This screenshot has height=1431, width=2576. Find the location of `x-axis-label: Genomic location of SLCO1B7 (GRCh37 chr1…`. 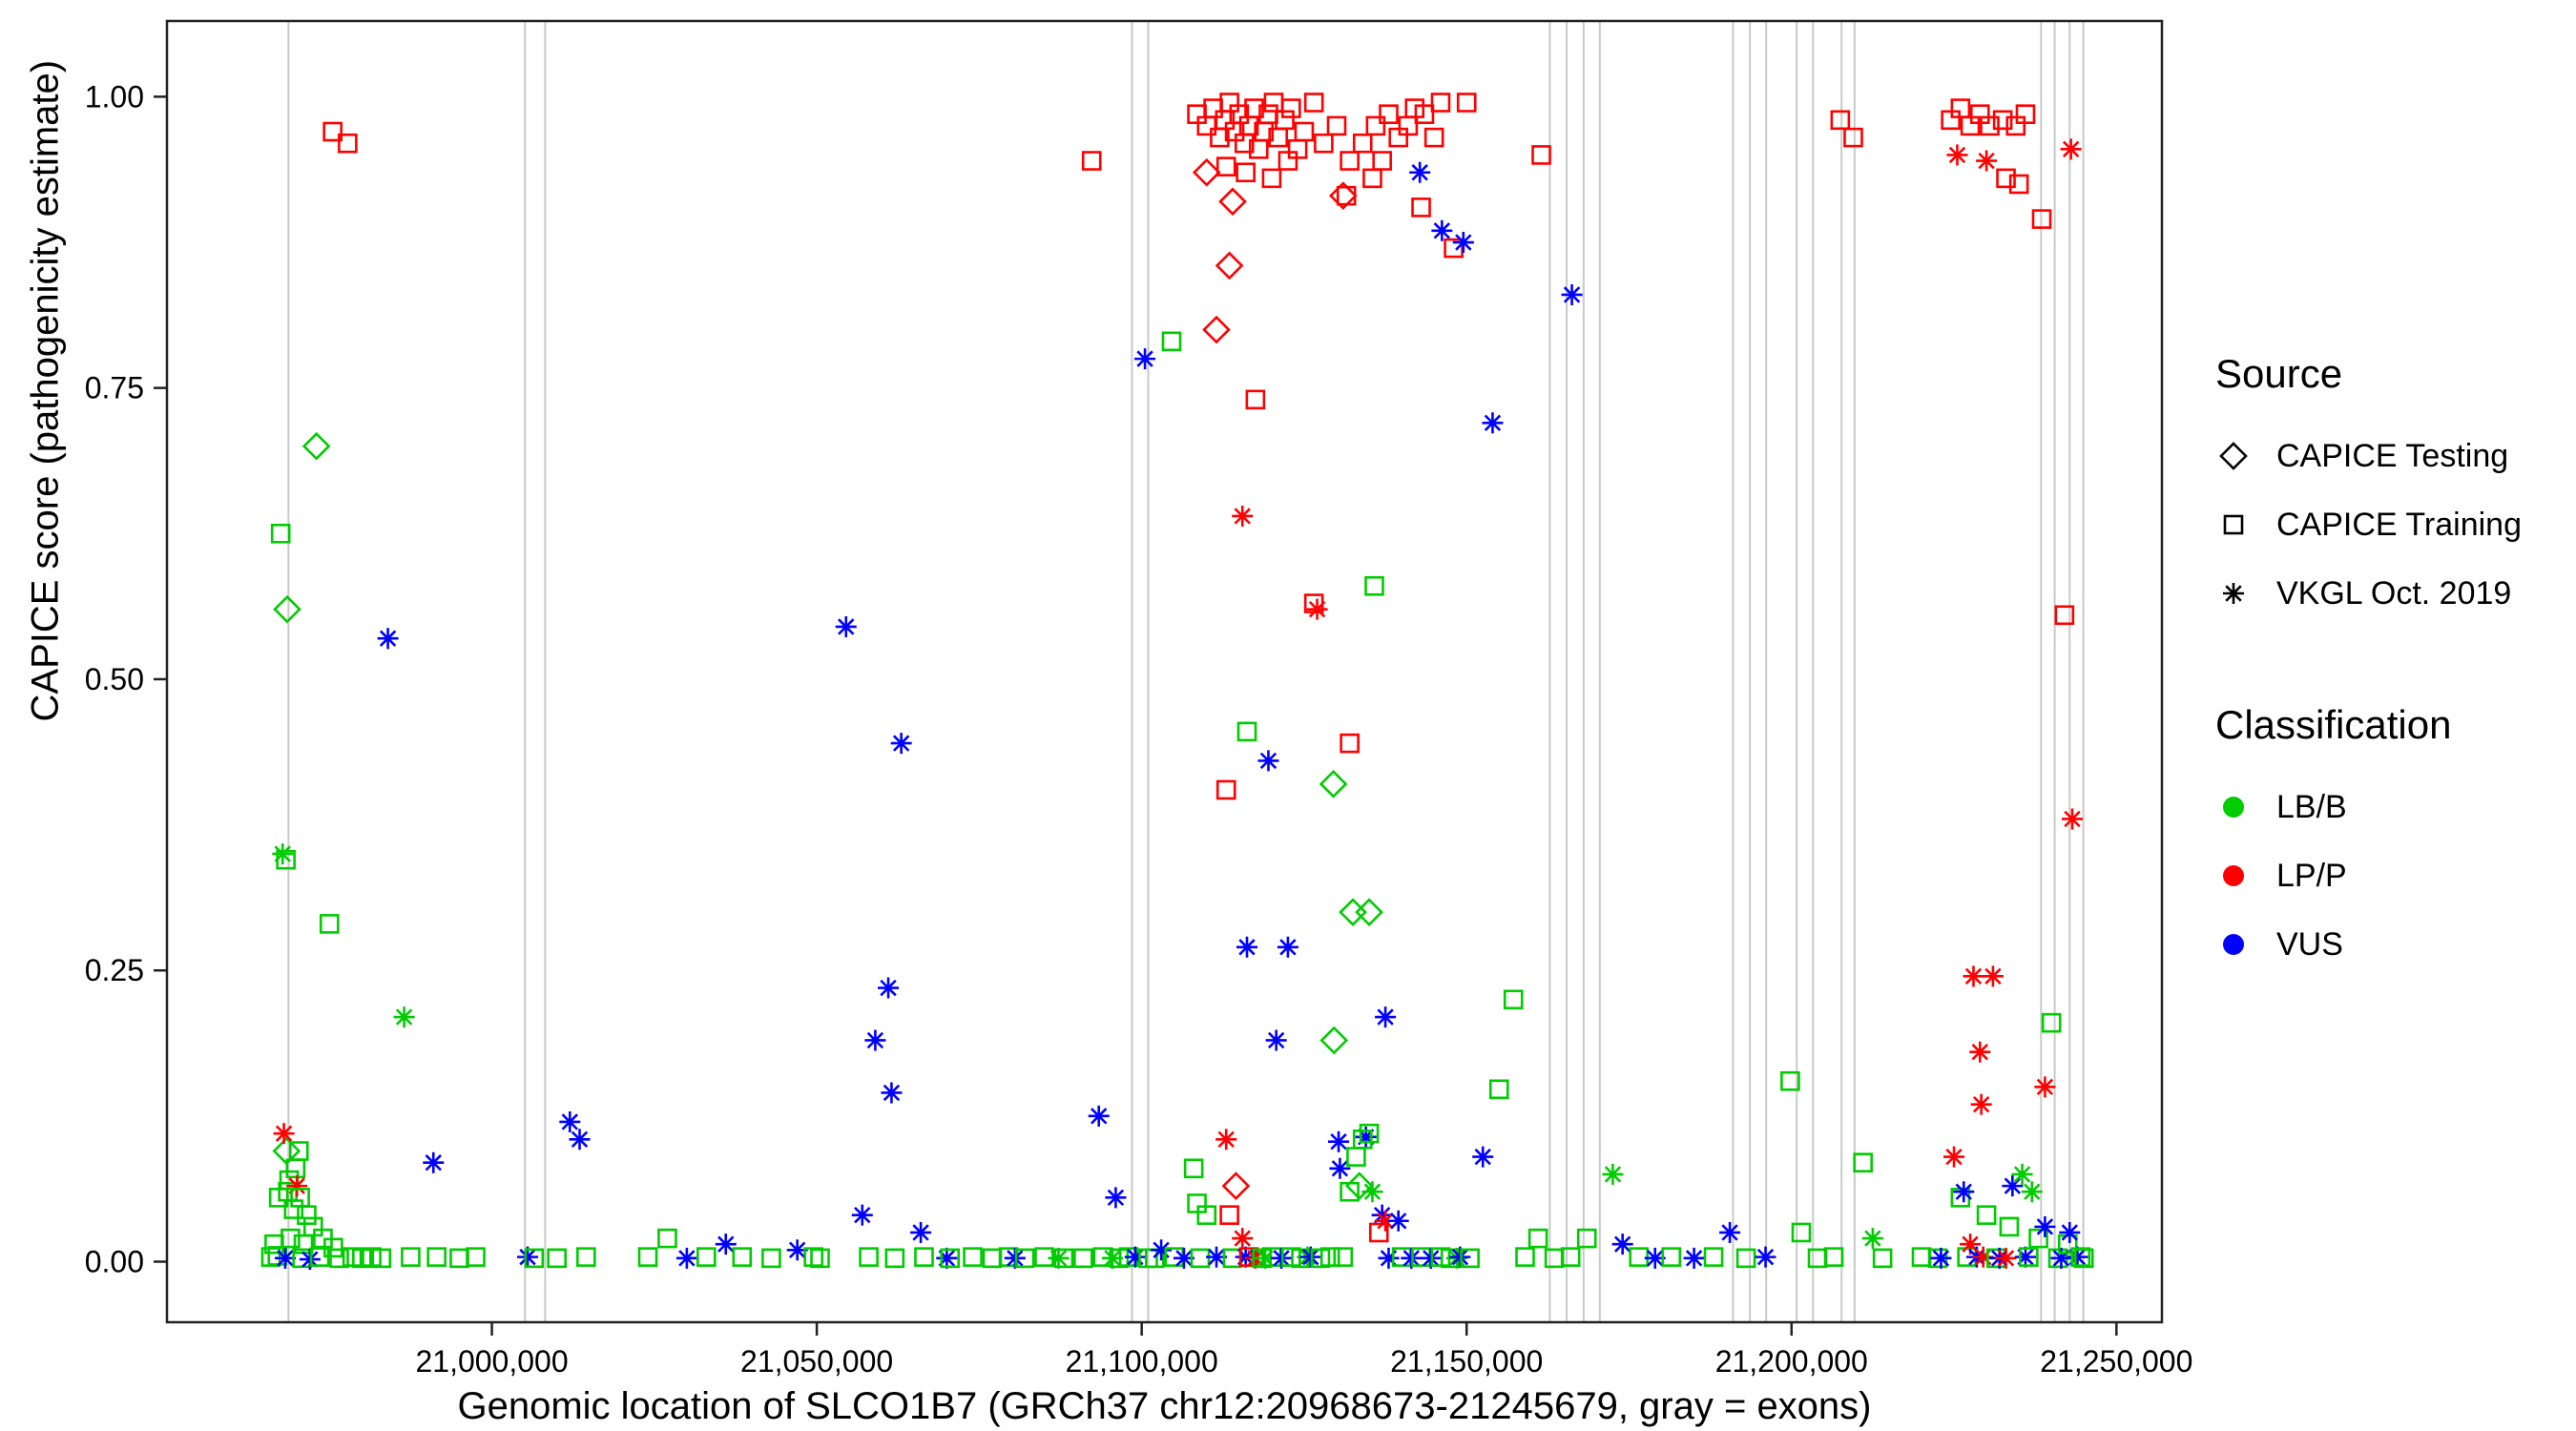

x-axis-label: Genomic location of SLCO1B7 (GRCh37 chr1… is located at coordinates (1164, 1406).